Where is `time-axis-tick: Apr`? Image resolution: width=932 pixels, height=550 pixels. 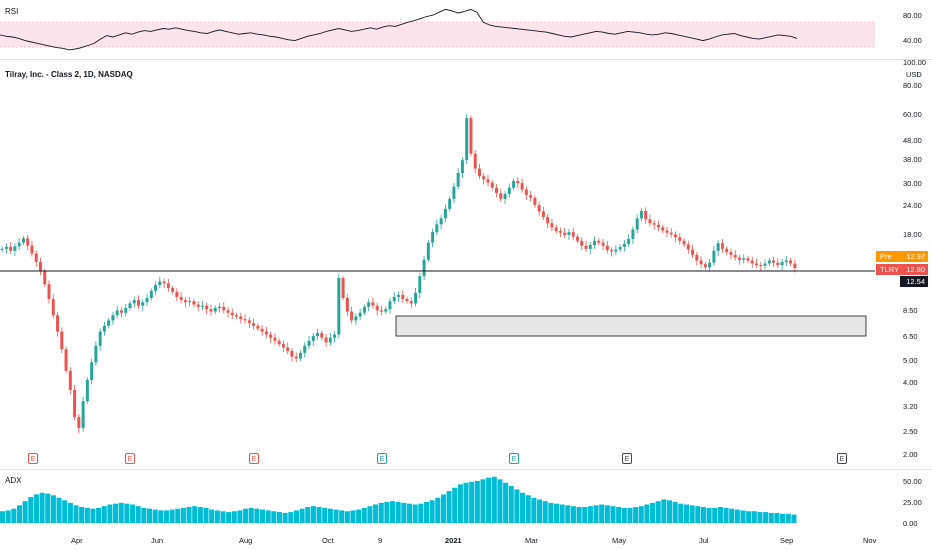 time-axis-tick: Apr is located at coordinates (77, 540).